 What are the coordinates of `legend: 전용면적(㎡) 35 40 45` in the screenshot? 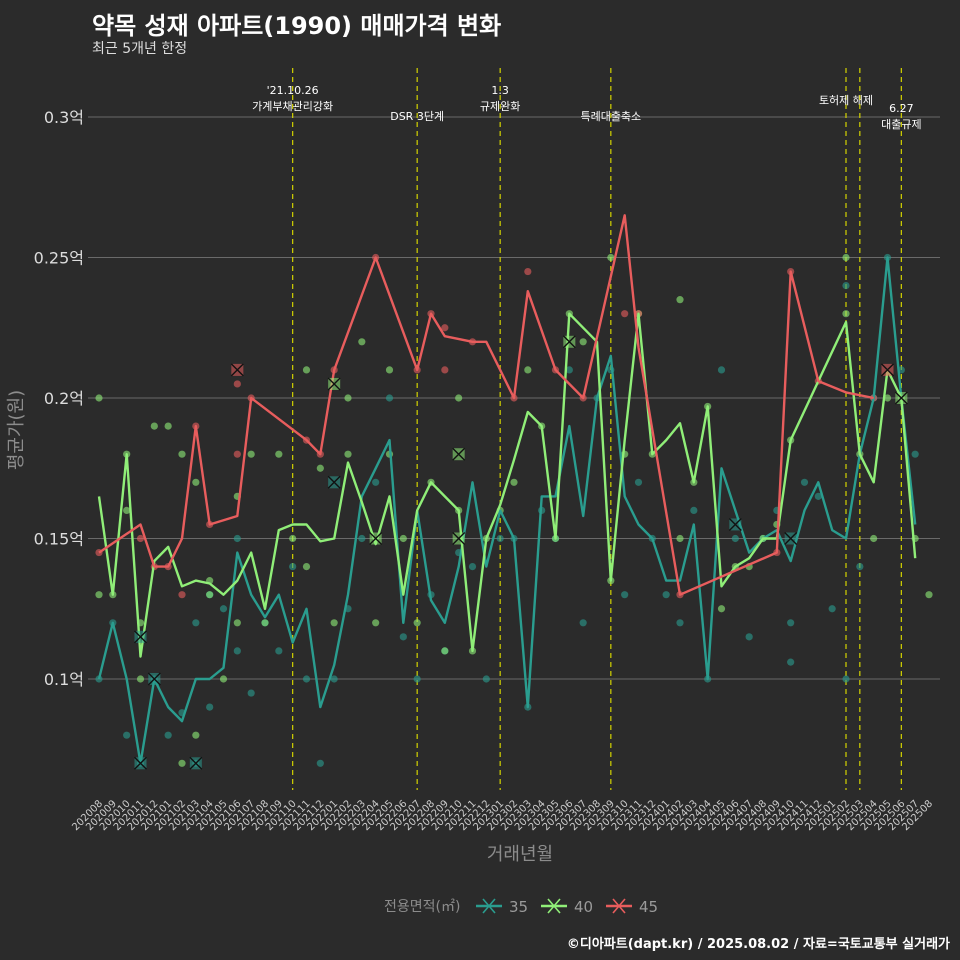 It's located at (521, 907).